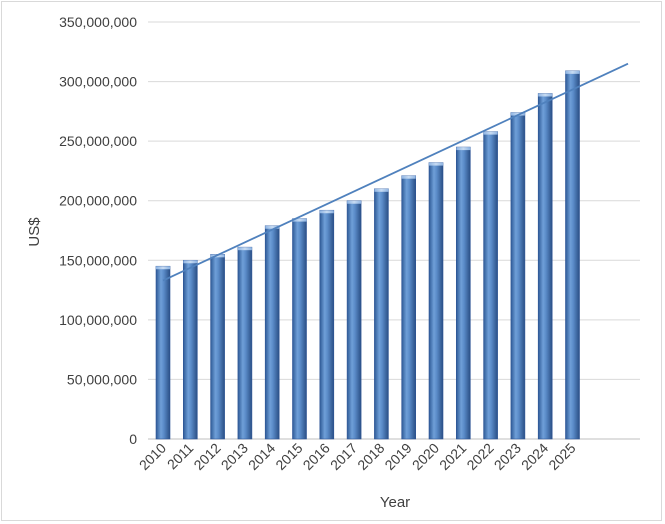 This screenshot has height=524, width=665. What do you see at coordinates (316, 456) in the screenshot?
I see `x-tick-label: 2016` at bounding box center [316, 456].